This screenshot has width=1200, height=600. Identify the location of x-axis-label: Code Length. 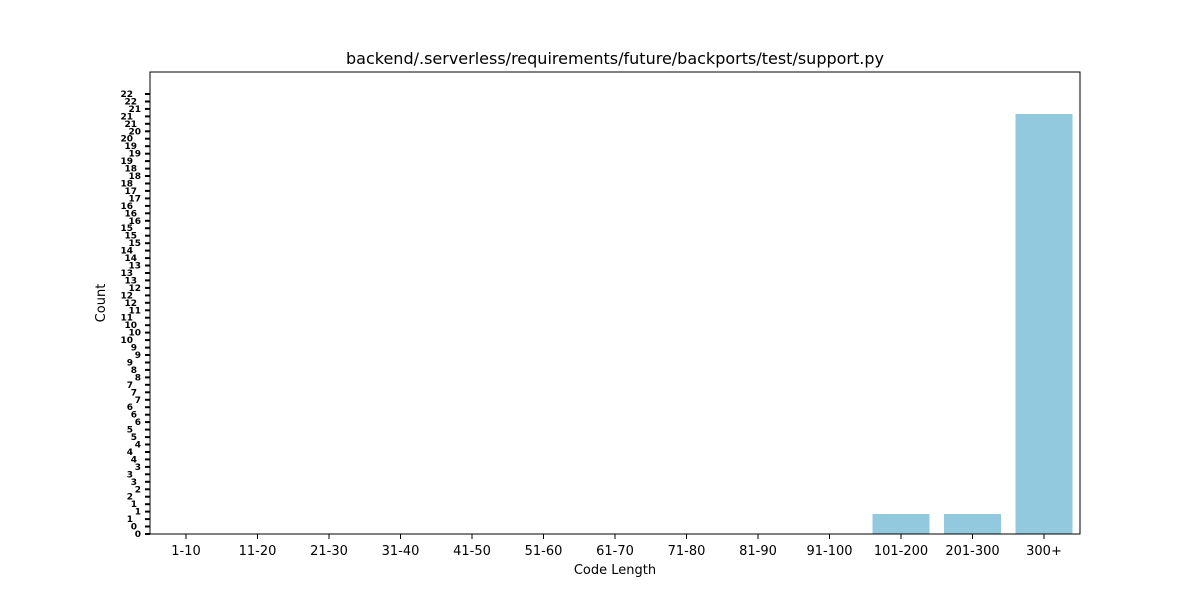
(615, 570).